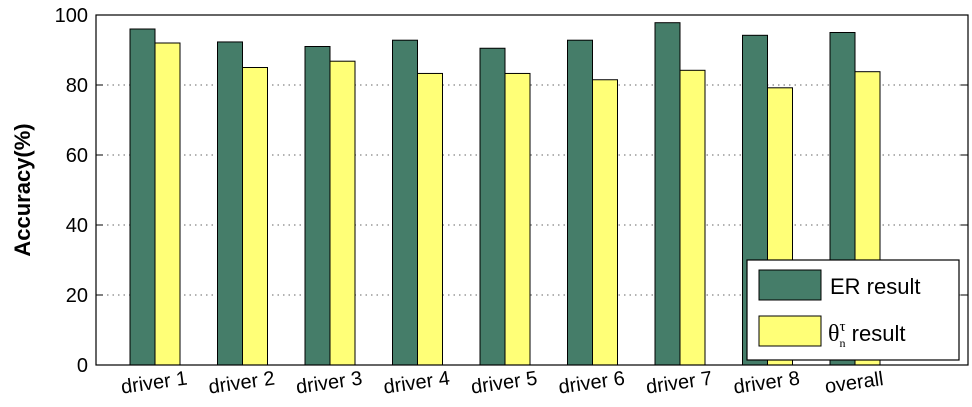 The image size is (972, 407). I want to click on legend-theta-sup: τ, so click(843, 327).